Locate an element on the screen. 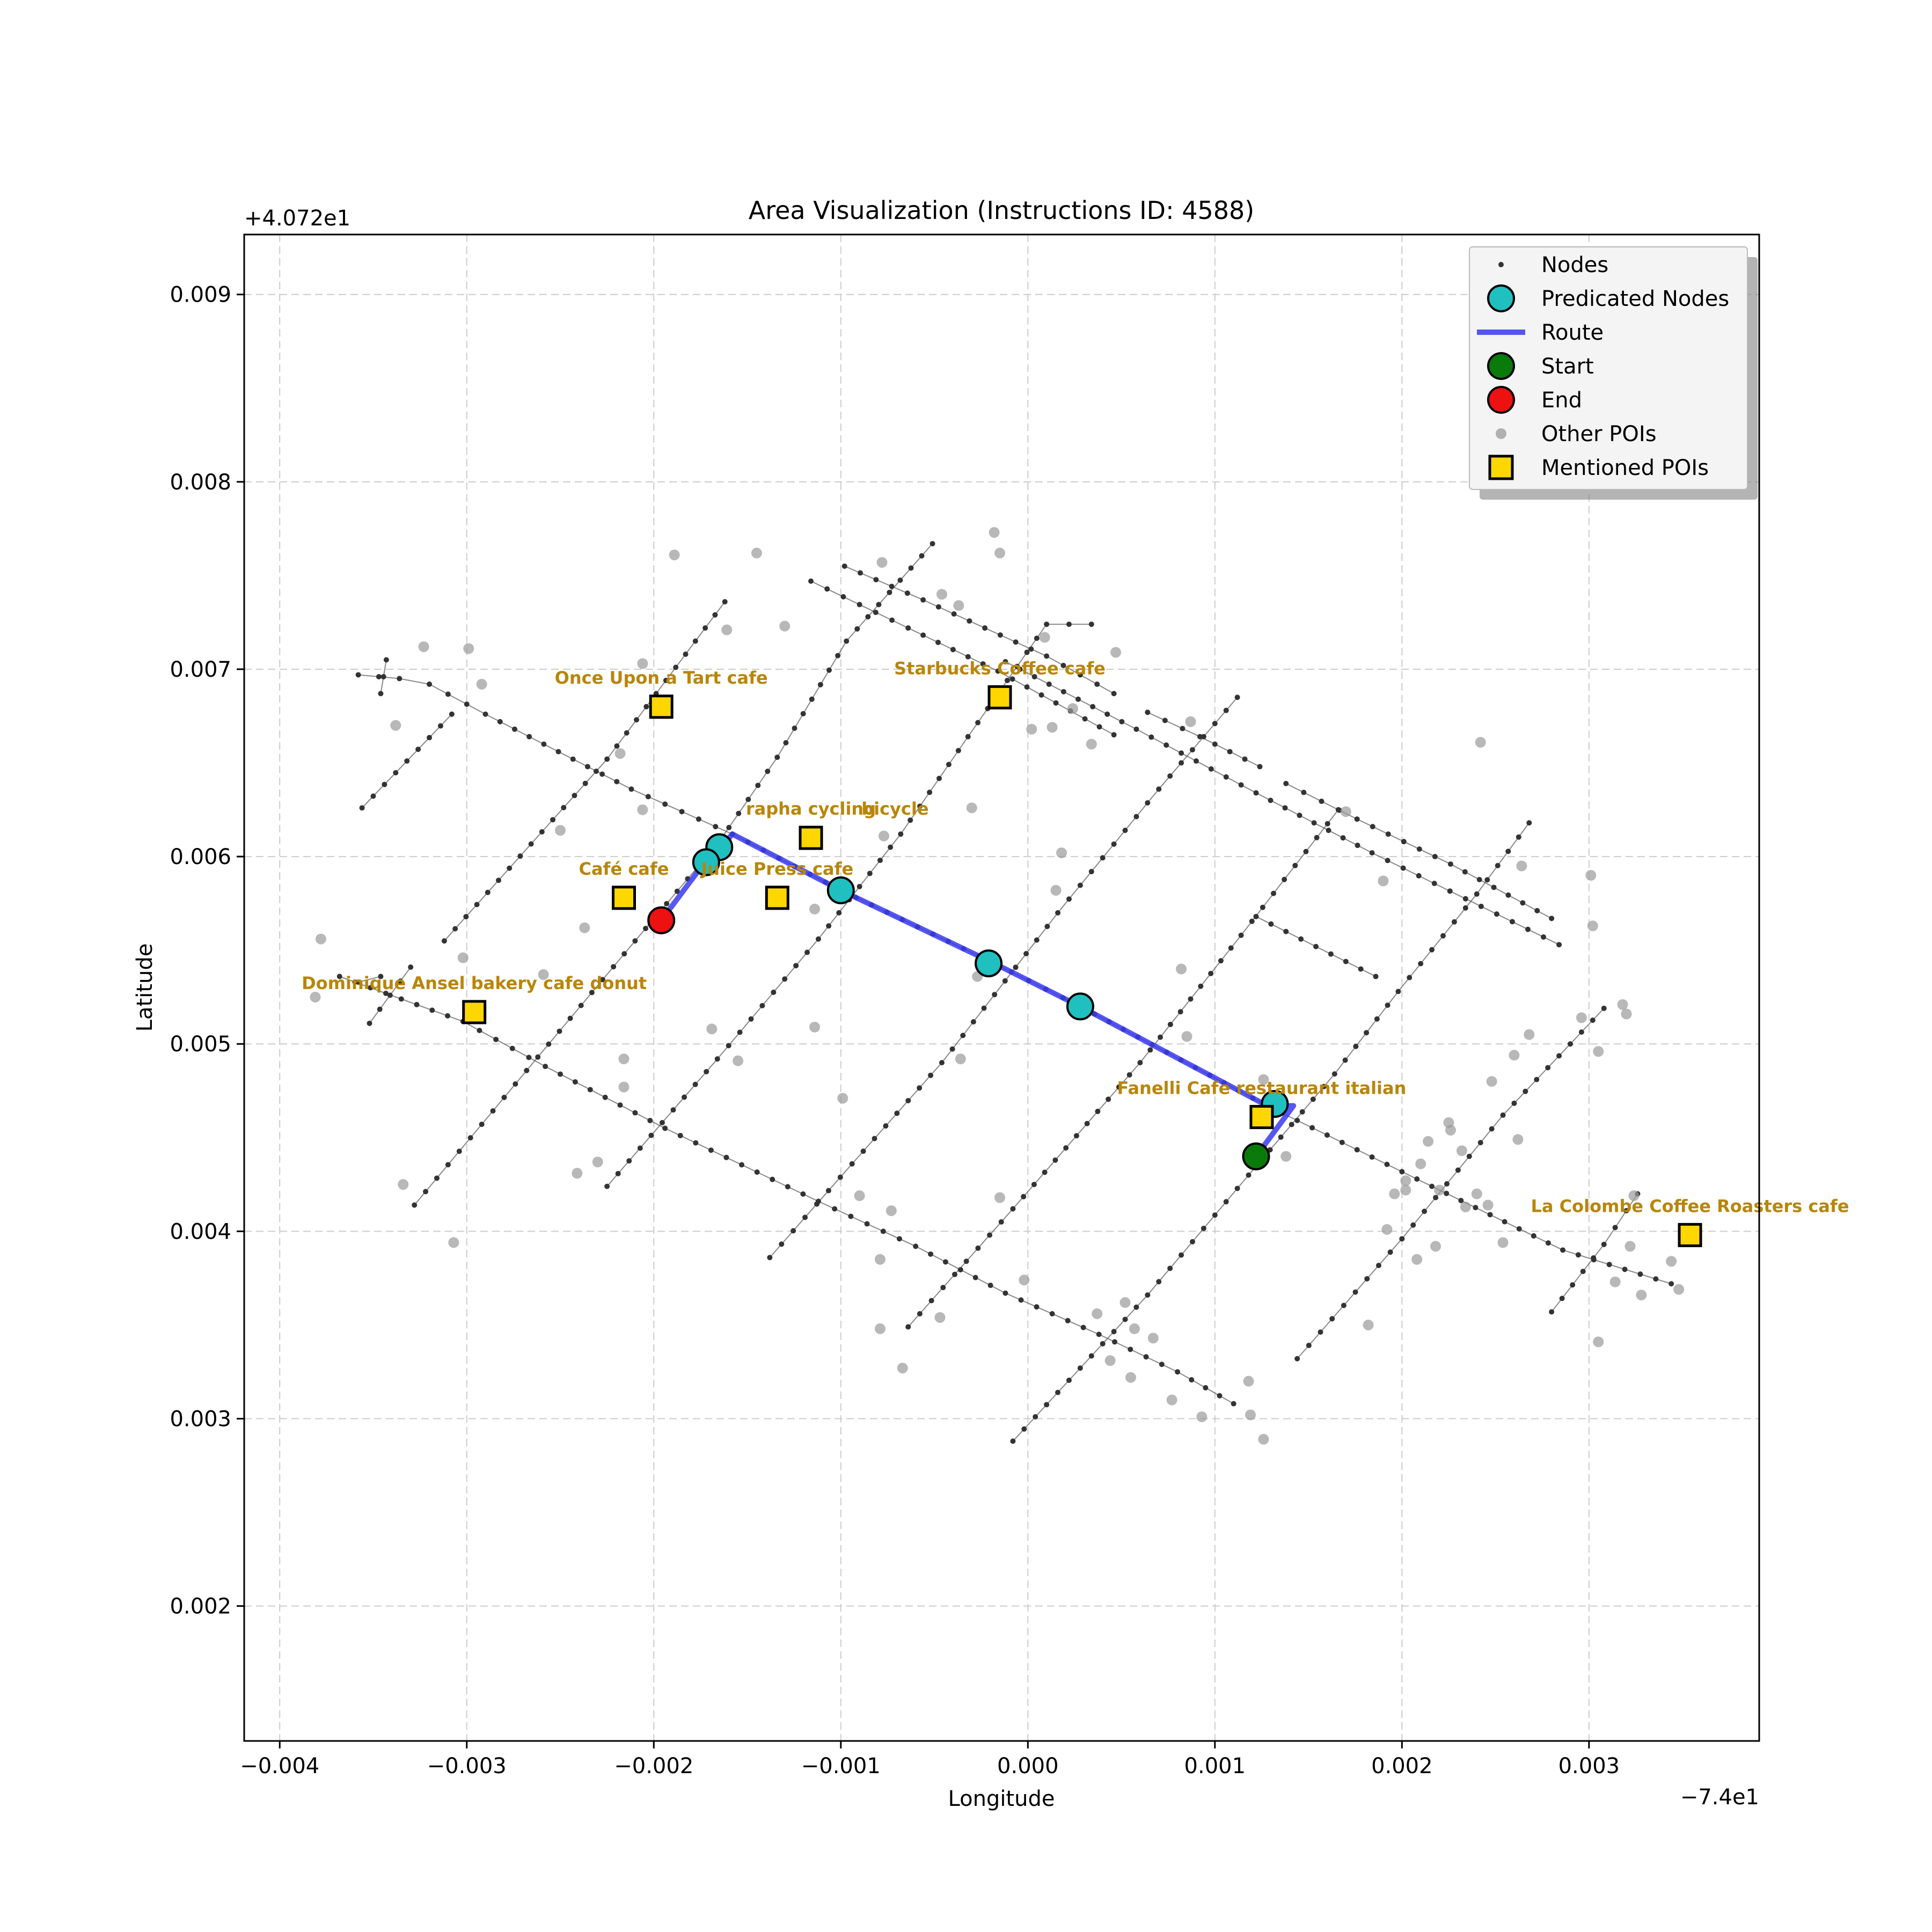 Image resolution: width=1932 pixels, height=1932 pixels. x-tick-label: −0.001 is located at coordinates (841, 1766).